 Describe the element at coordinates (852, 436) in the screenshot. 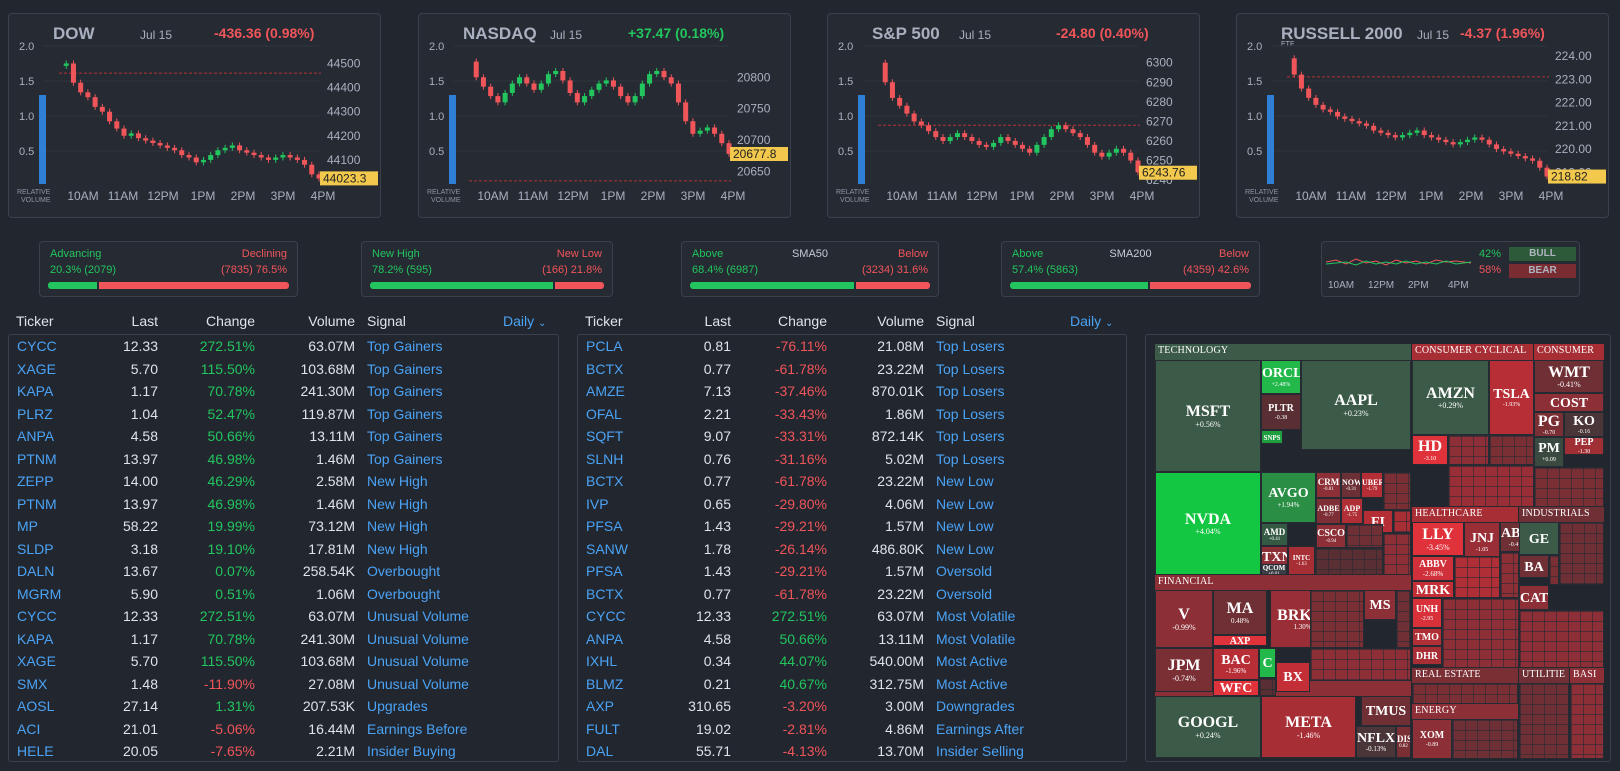

I see `table-row: SQFT 9.07 -33.31% 872.14K Top Losers` at that location.